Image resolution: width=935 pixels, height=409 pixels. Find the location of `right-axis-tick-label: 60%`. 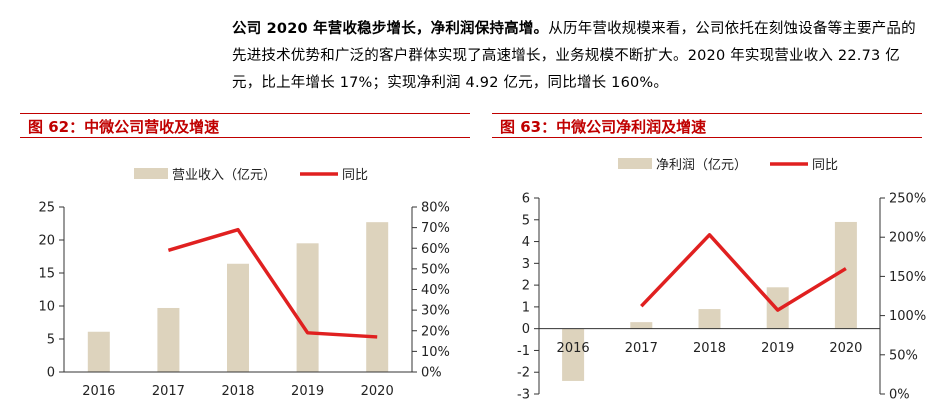

right-axis-tick-label: 60% is located at coordinates (435, 249).